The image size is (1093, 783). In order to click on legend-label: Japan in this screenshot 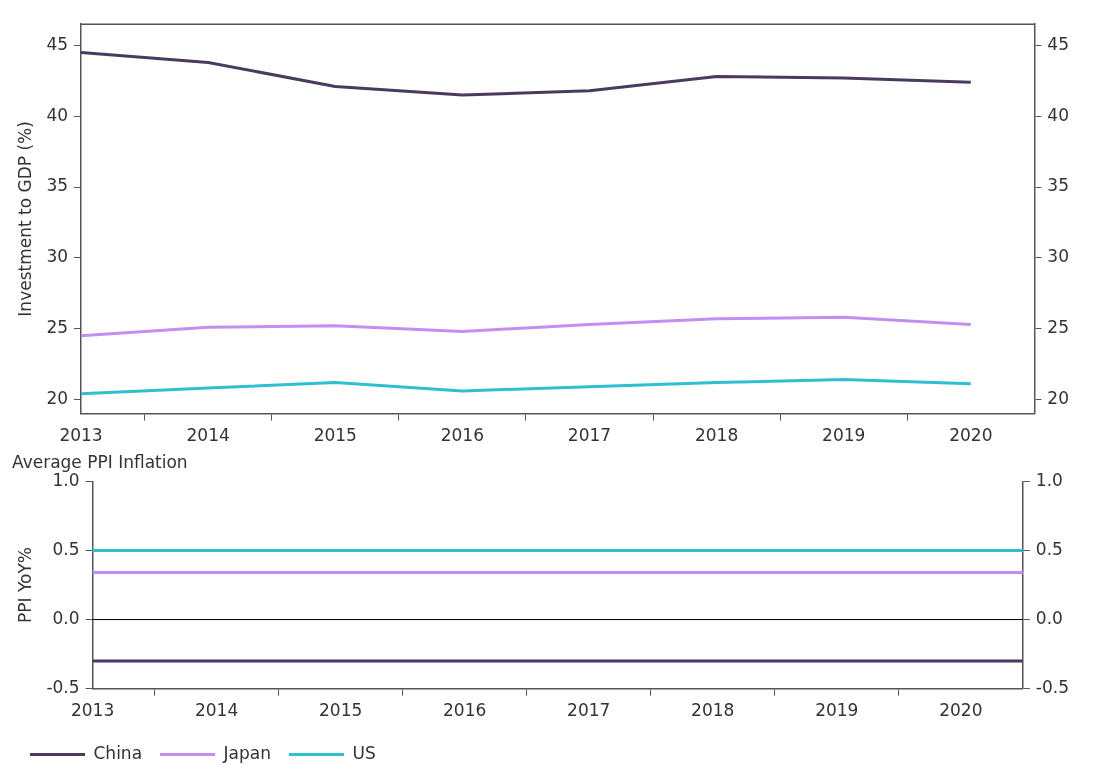, I will do `click(246, 752)`.